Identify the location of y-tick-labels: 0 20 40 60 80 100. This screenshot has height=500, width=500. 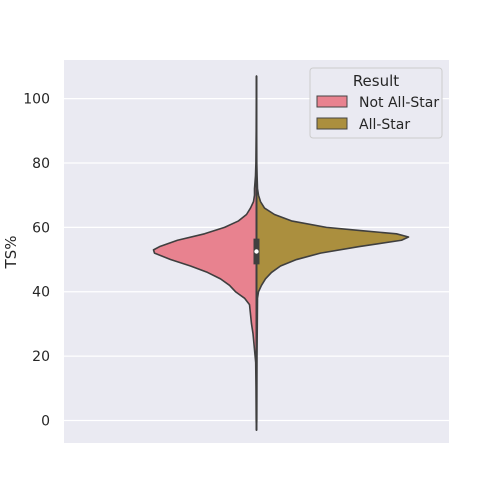
(36, 261).